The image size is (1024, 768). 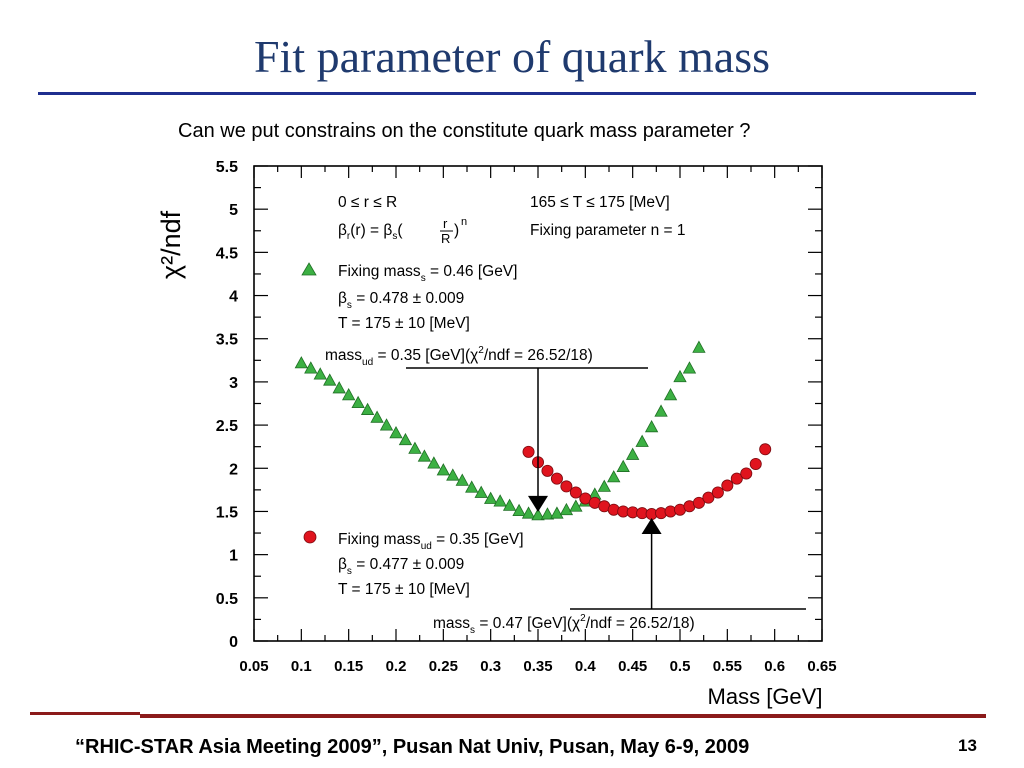 What do you see at coordinates (301, 666) in the screenshot?
I see `x-tick-label: 0.1` at bounding box center [301, 666].